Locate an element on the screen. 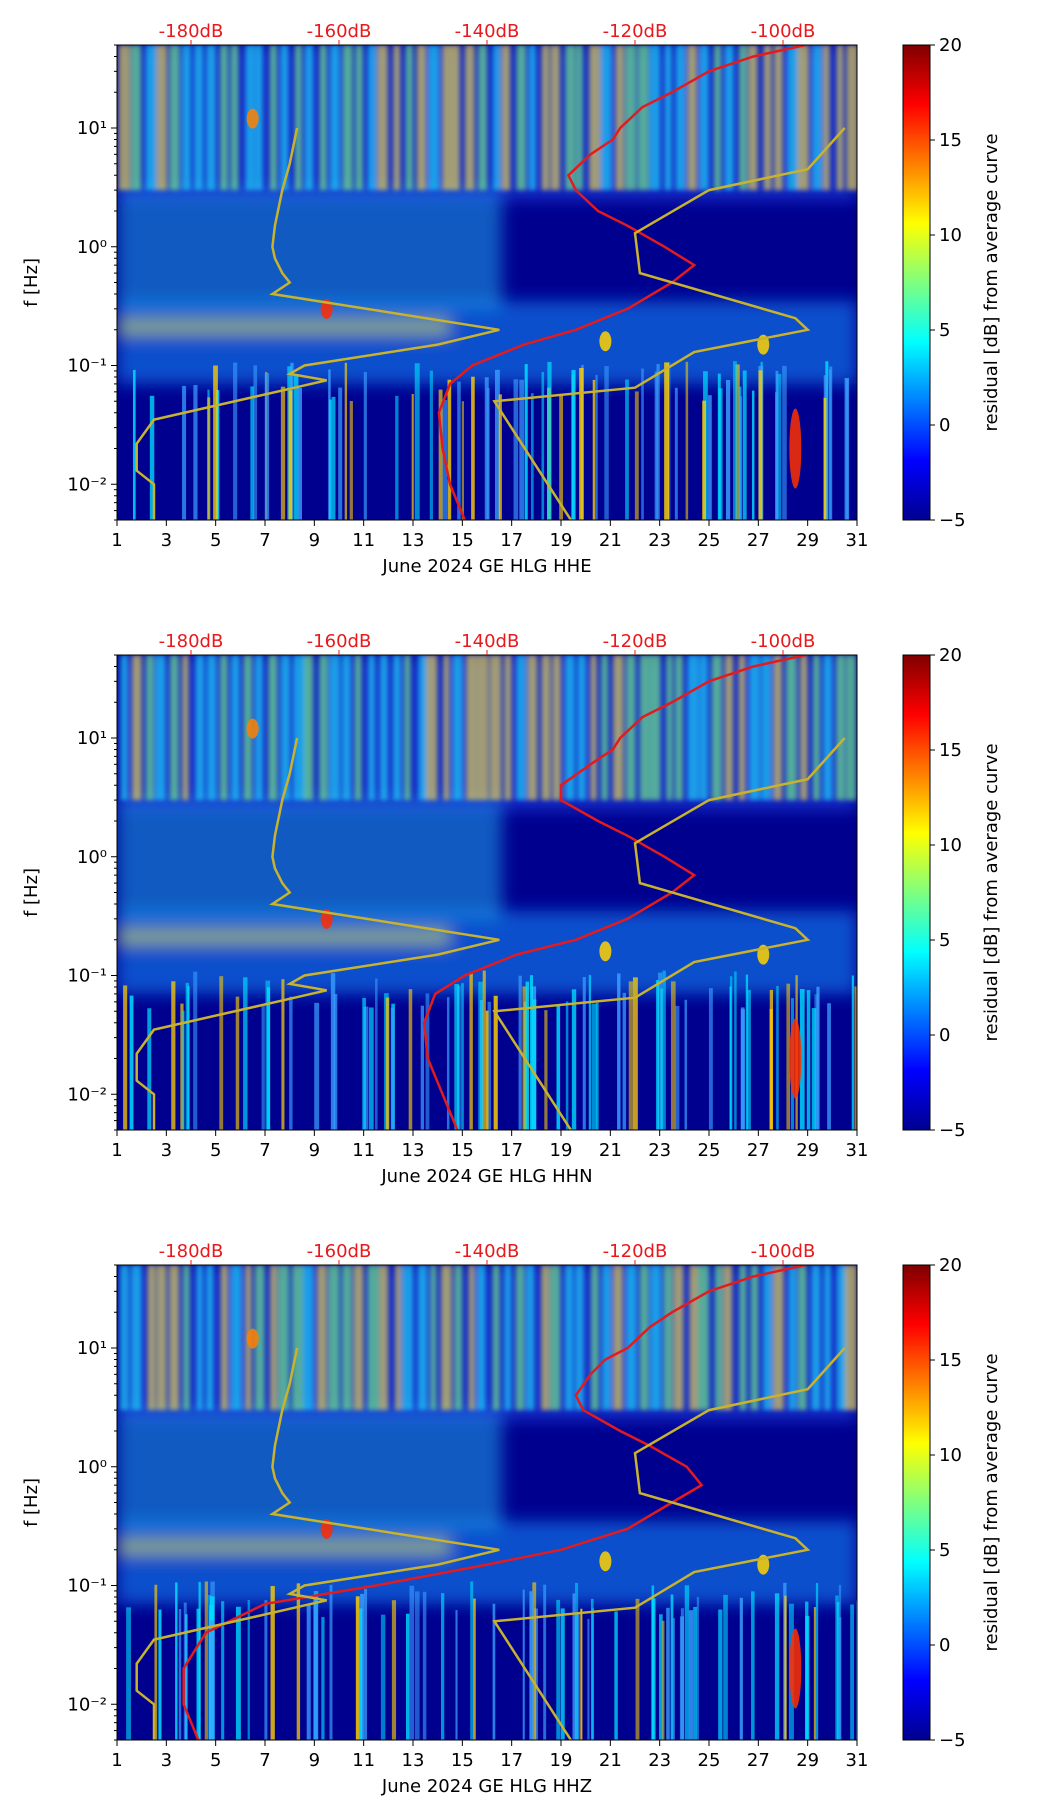 The width and height of the screenshot is (1052, 1806). x-tick-label: 13 is located at coordinates (413, 540).